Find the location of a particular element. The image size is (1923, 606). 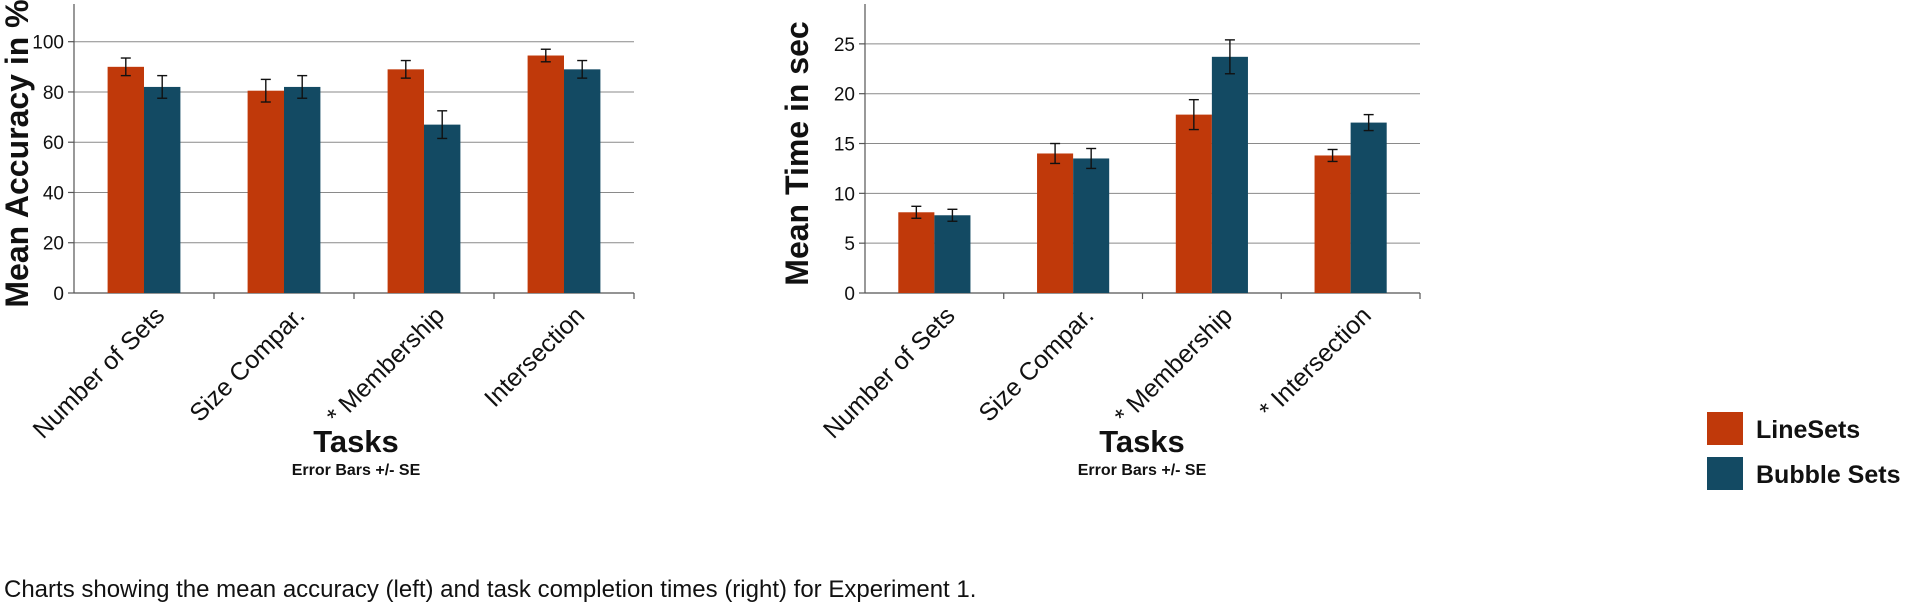

category-label: Intersection is located at coordinates (534, 356).